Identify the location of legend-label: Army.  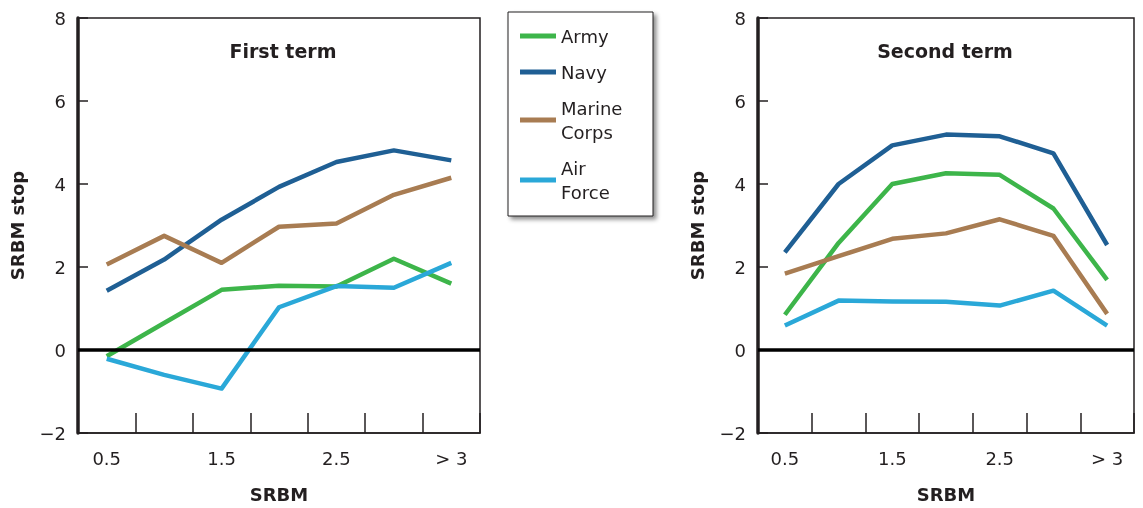
(585, 36).